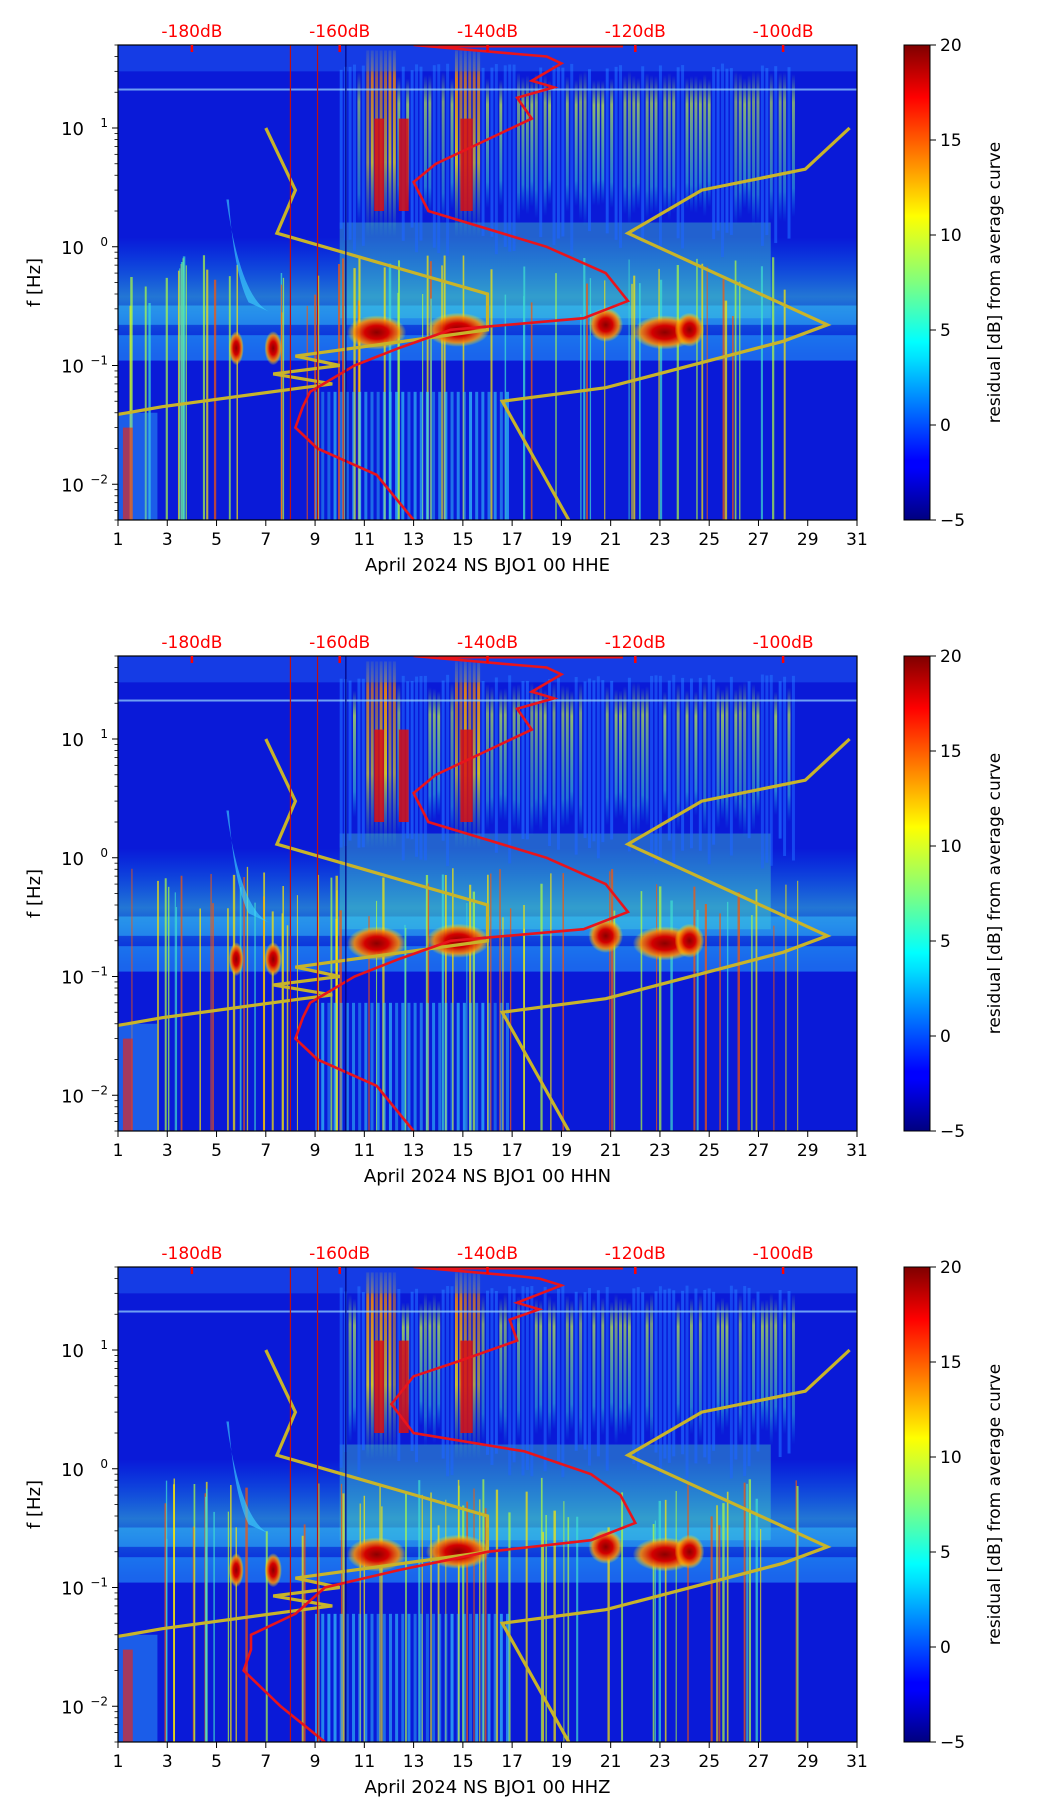 The width and height of the screenshot is (1052, 1806). Describe the element at coordinates (952, 1132) in the screenshot. I see `colorbar-tick-label: −5` at that location.